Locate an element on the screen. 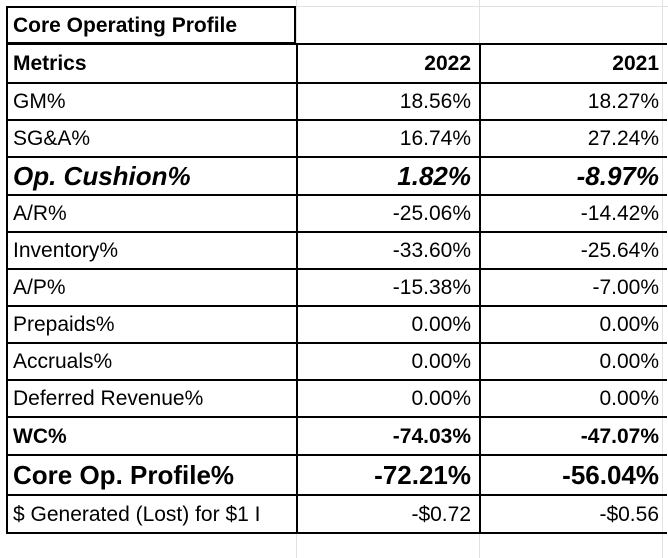 The height and width of the screenshot is (558, 668). value-2022-cell: 16.74% is located at coordinates (388, 138).